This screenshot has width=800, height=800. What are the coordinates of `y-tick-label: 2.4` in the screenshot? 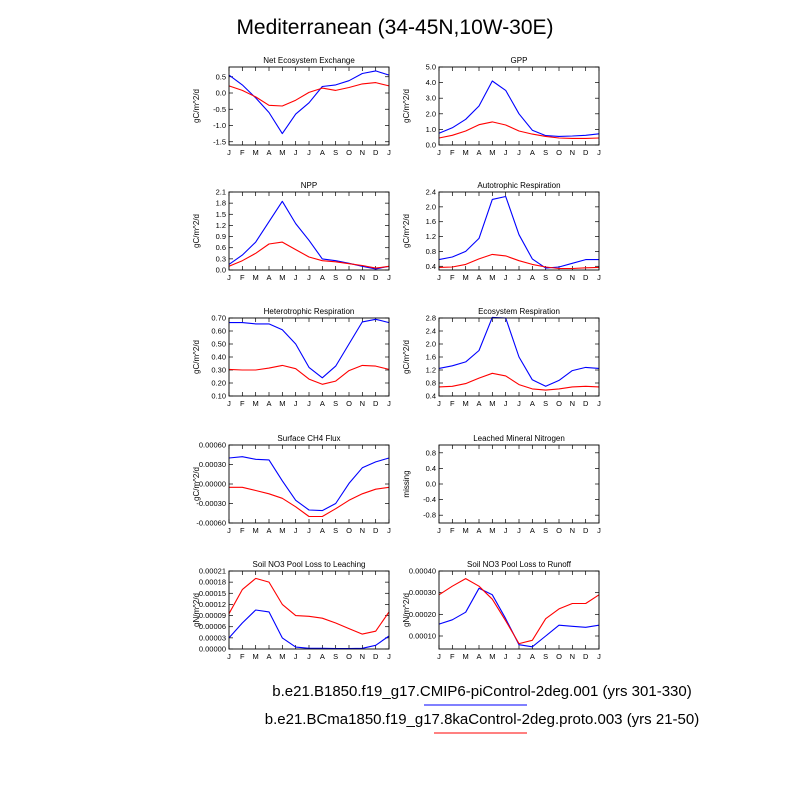 It's located at (431, 192).